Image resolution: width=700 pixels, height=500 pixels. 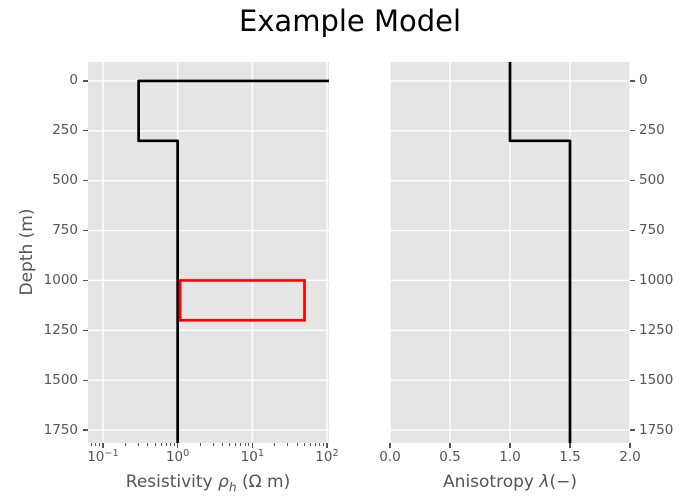 I want to click on x-tick-exponent: 2, so click(x=335, y=453).